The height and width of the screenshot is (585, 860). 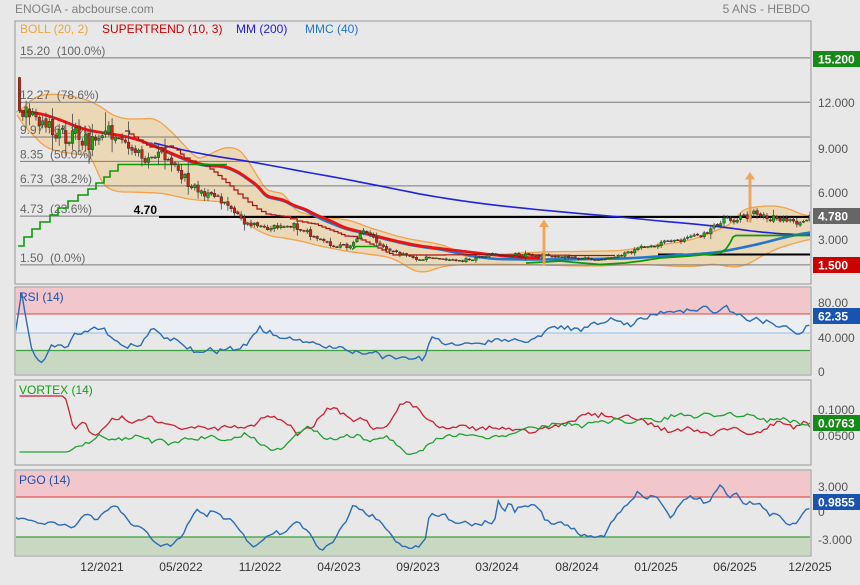 I want to click on svg-text: ENOGIA - abcbourse.com, so click(x=84, y=9).